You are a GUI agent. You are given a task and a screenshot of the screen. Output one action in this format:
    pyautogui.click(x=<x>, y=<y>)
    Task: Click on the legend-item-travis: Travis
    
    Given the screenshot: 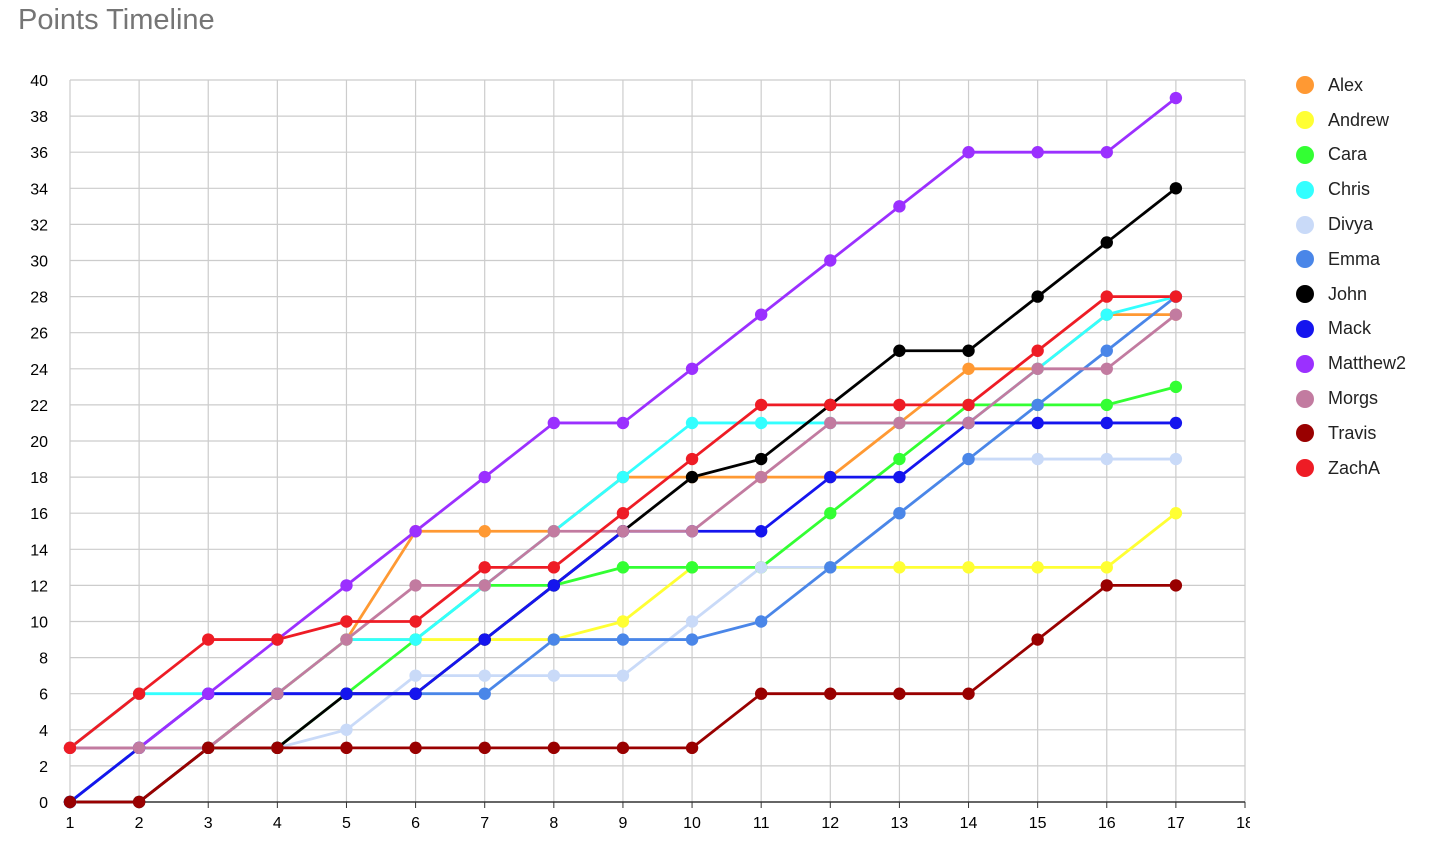 What is the action you would take?
    pyautogui.click(x=1351, y=433)
    